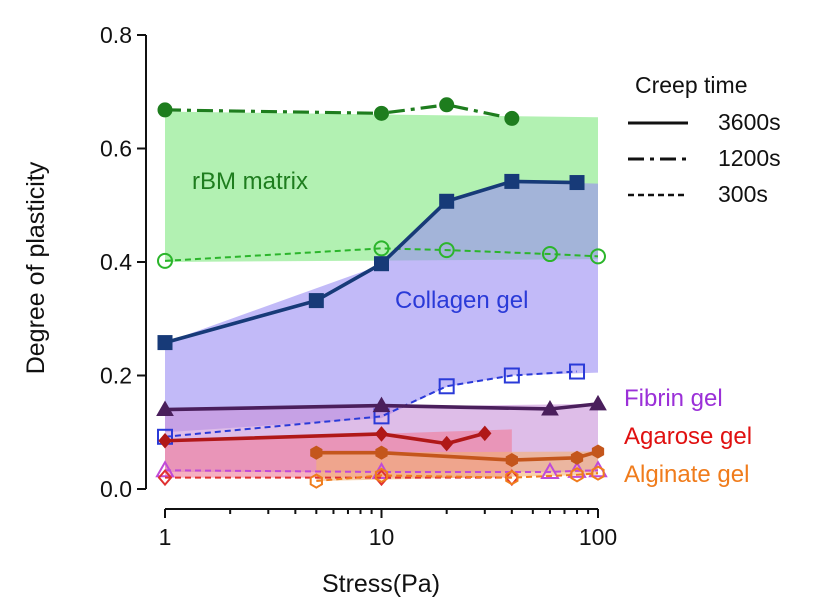 Image resolution: width=819 pixels, height=609 pixels. Describe the element at coordinates (673, 398) in the screenshot. I see `fibrin-gel-label: Fibrin gel` at that location.